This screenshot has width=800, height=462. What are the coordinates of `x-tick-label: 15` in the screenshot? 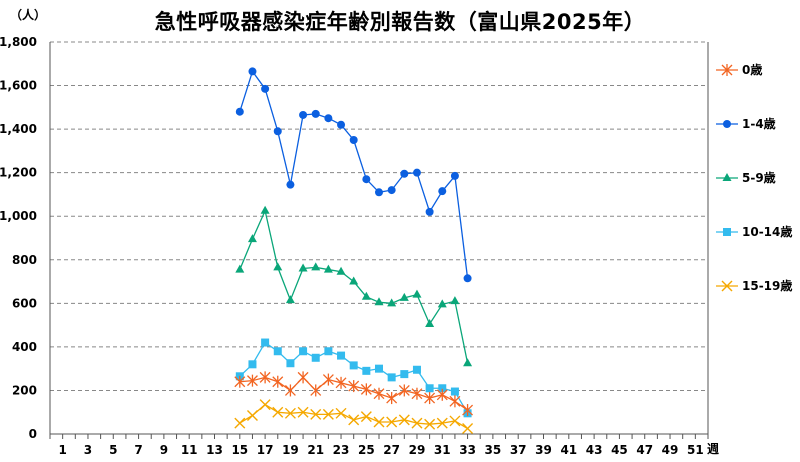 It's located at (239, 450).